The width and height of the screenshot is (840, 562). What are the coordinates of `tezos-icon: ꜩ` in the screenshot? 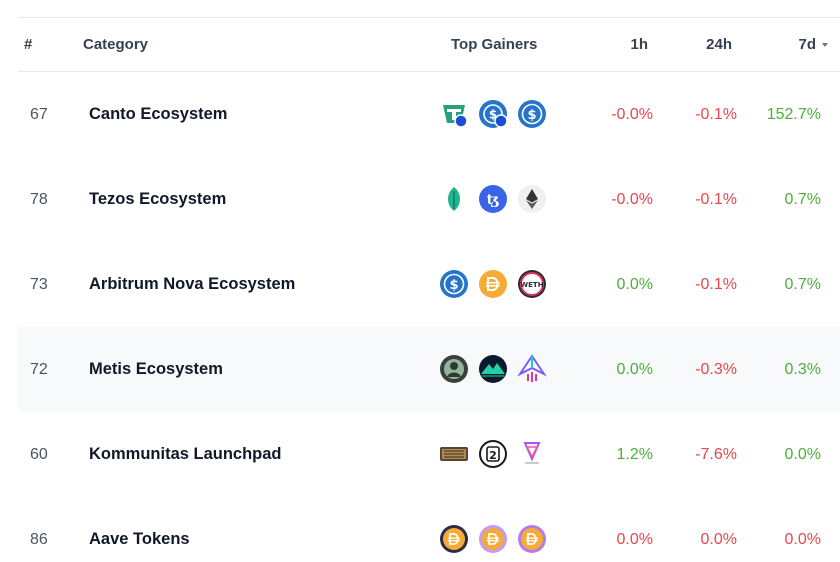 It's located at (493, 199).